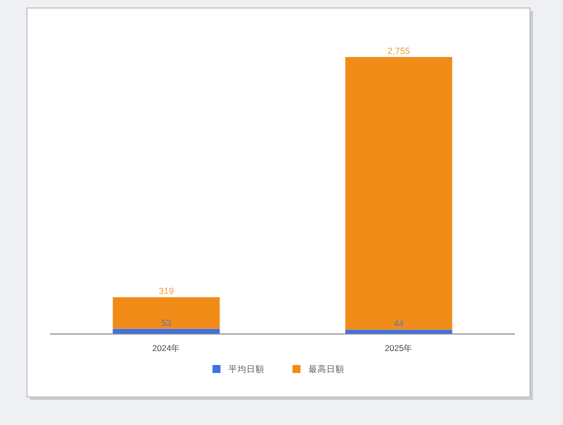 The image size is (563, 425). What do you see at coordinates (398, 51) in the screenshot?
I see `data-label: 2,755` at bounding box center [398, 51].